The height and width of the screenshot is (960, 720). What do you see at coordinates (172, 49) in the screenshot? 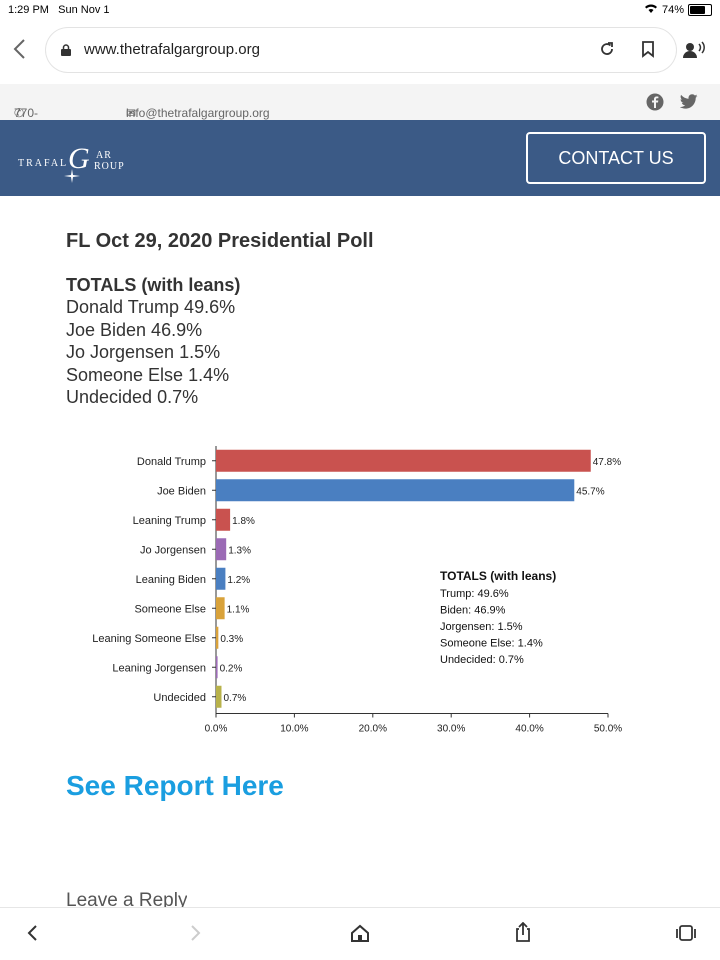
I see `url-text: www.thetrafalgargroup.org` at bounding box center [172, 49].